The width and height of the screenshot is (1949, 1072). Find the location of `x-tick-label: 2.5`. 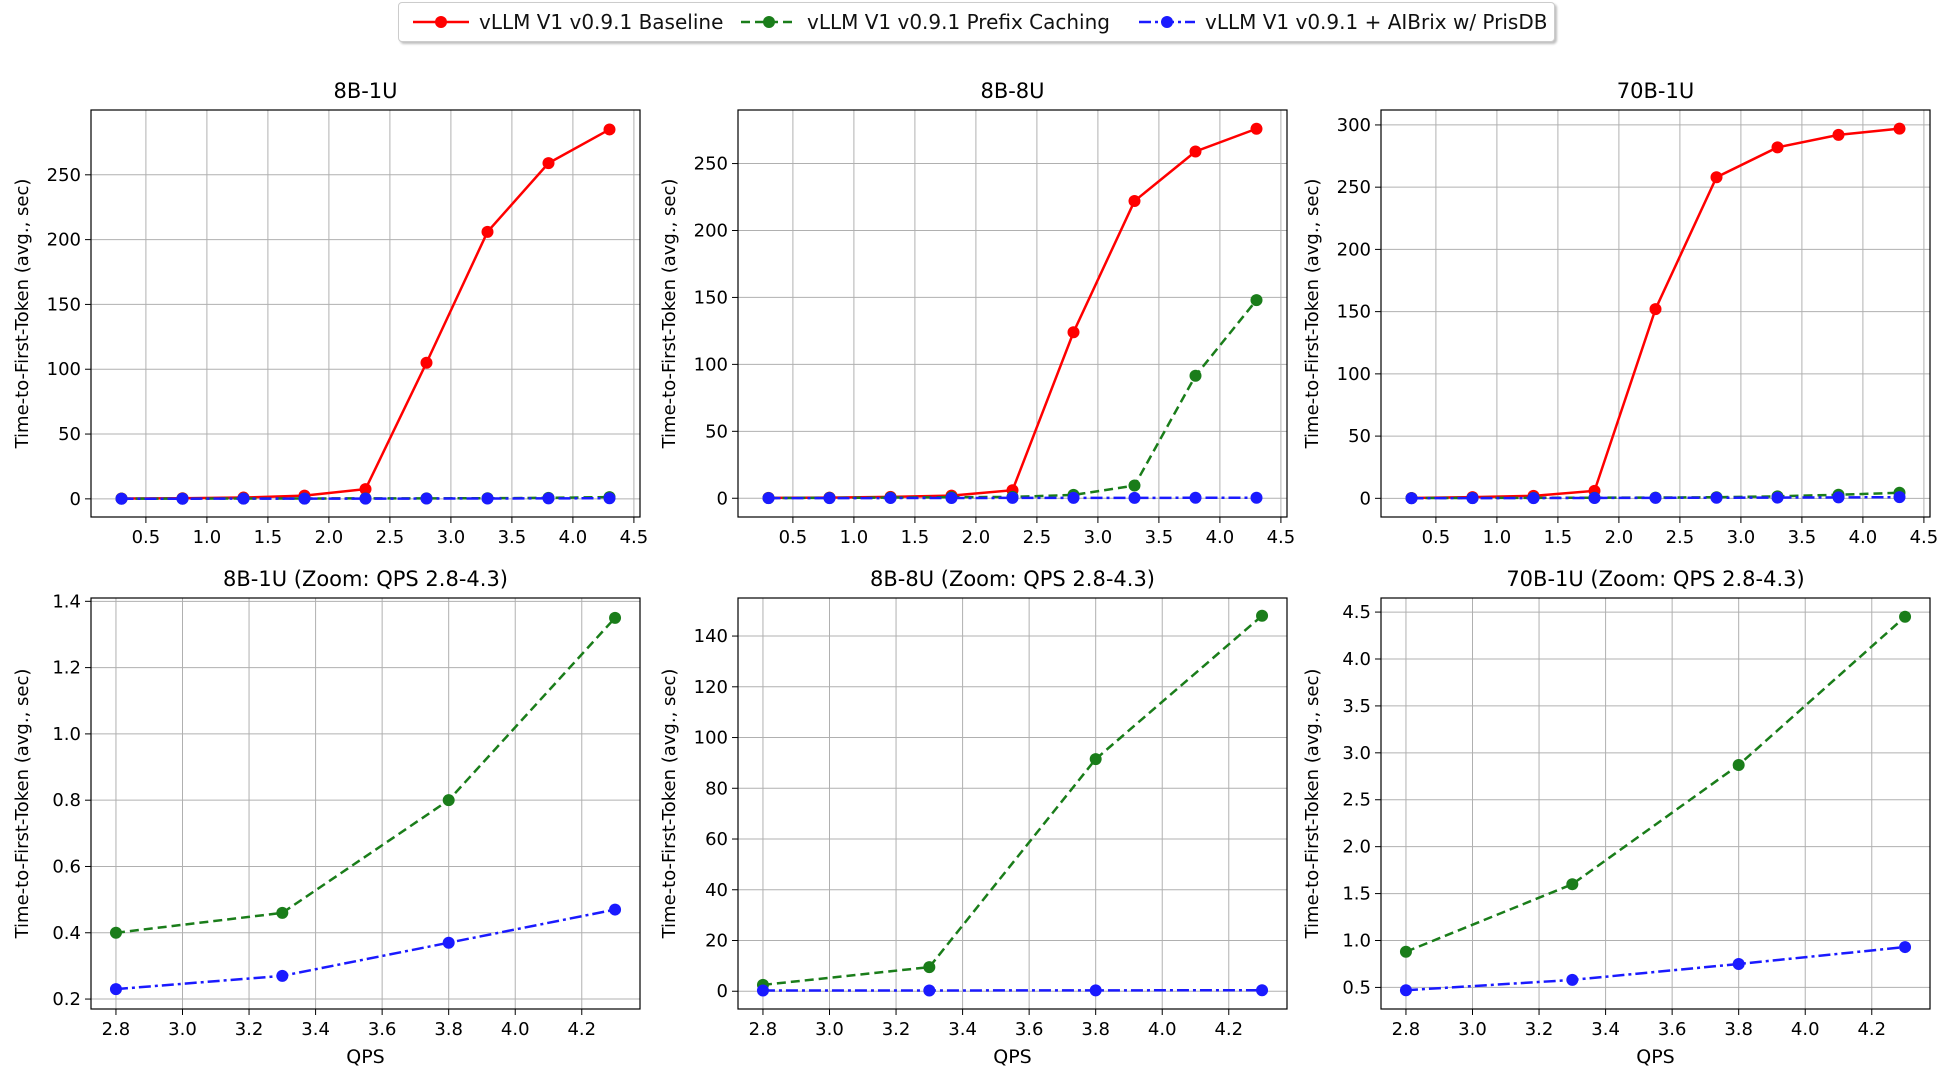

x-tick-label: 2.5 is located at coordinates (390, 537).